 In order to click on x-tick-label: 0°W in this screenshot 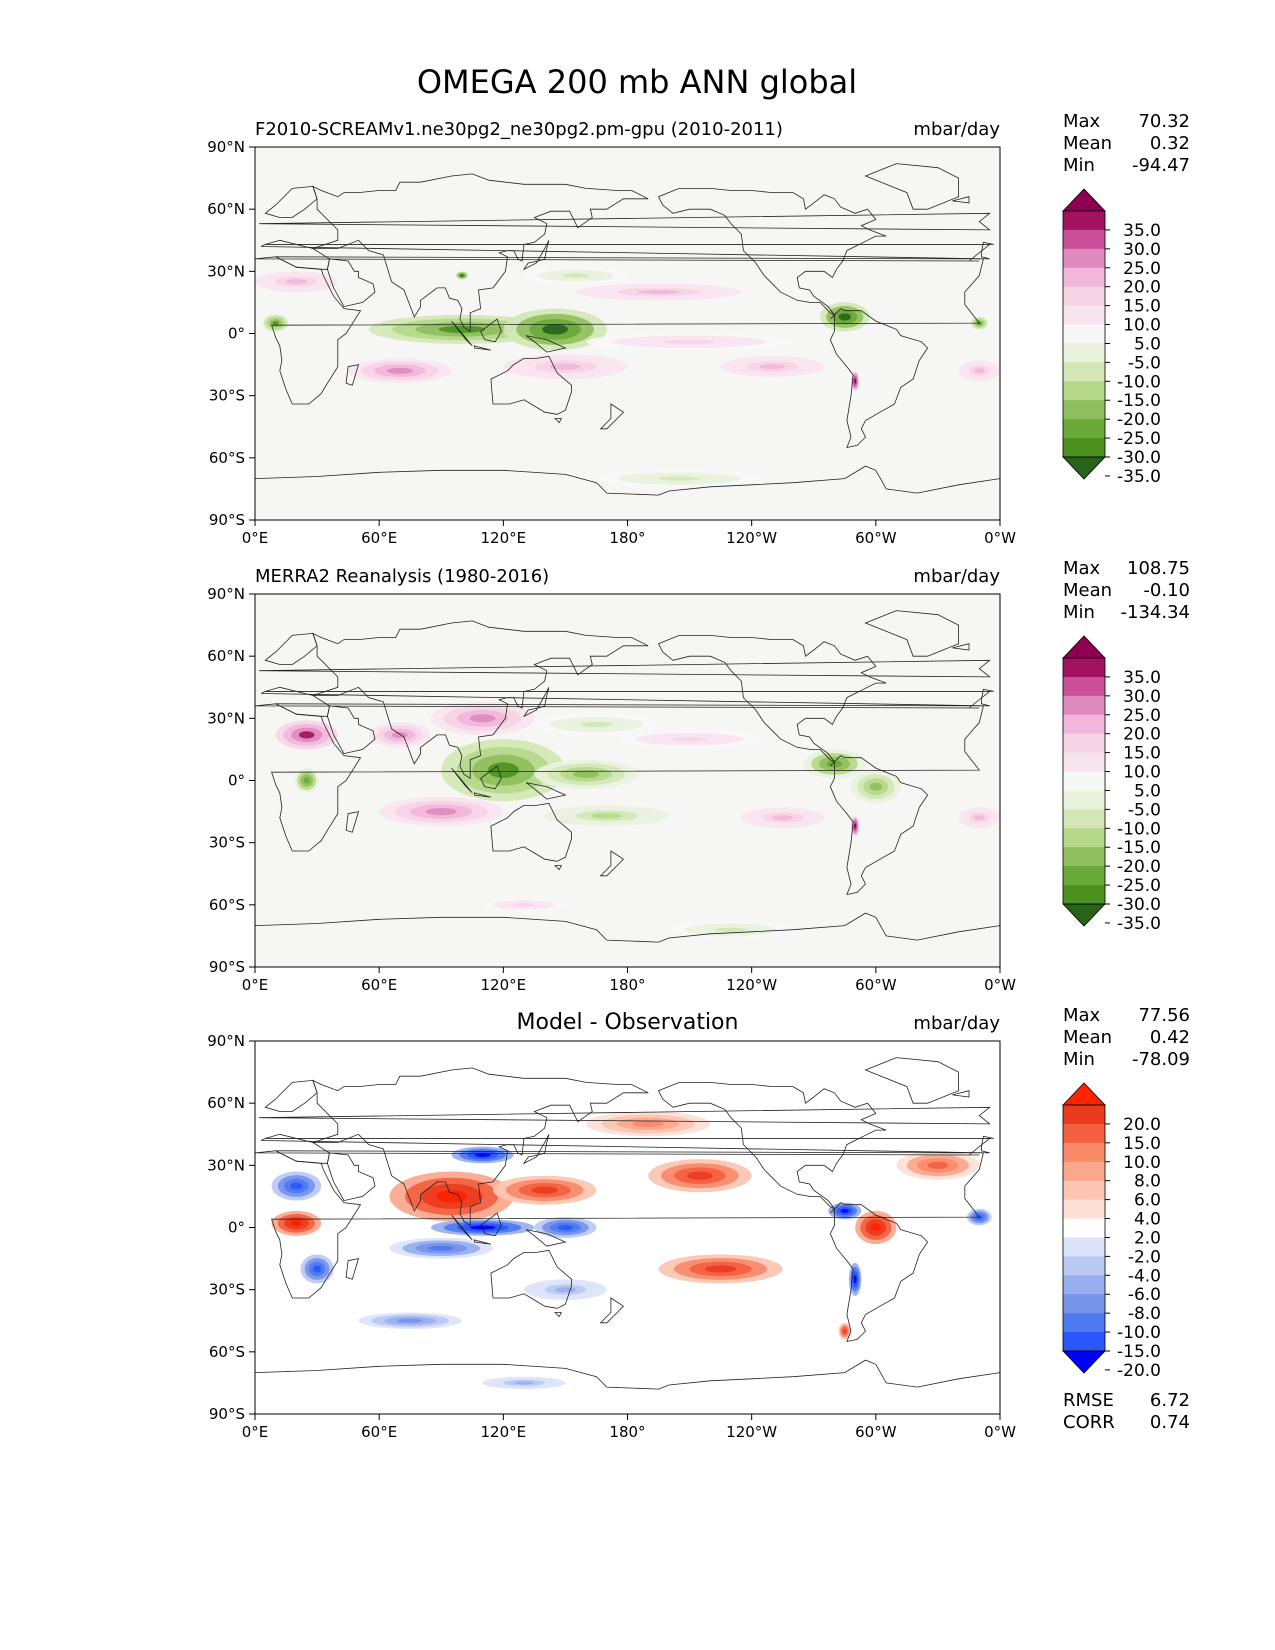, I will do `click(1000, 538)`.